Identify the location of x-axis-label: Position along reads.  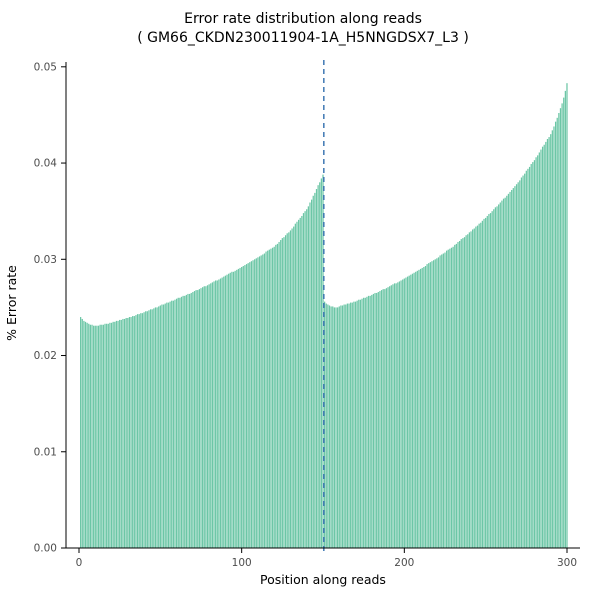
(323, 579).